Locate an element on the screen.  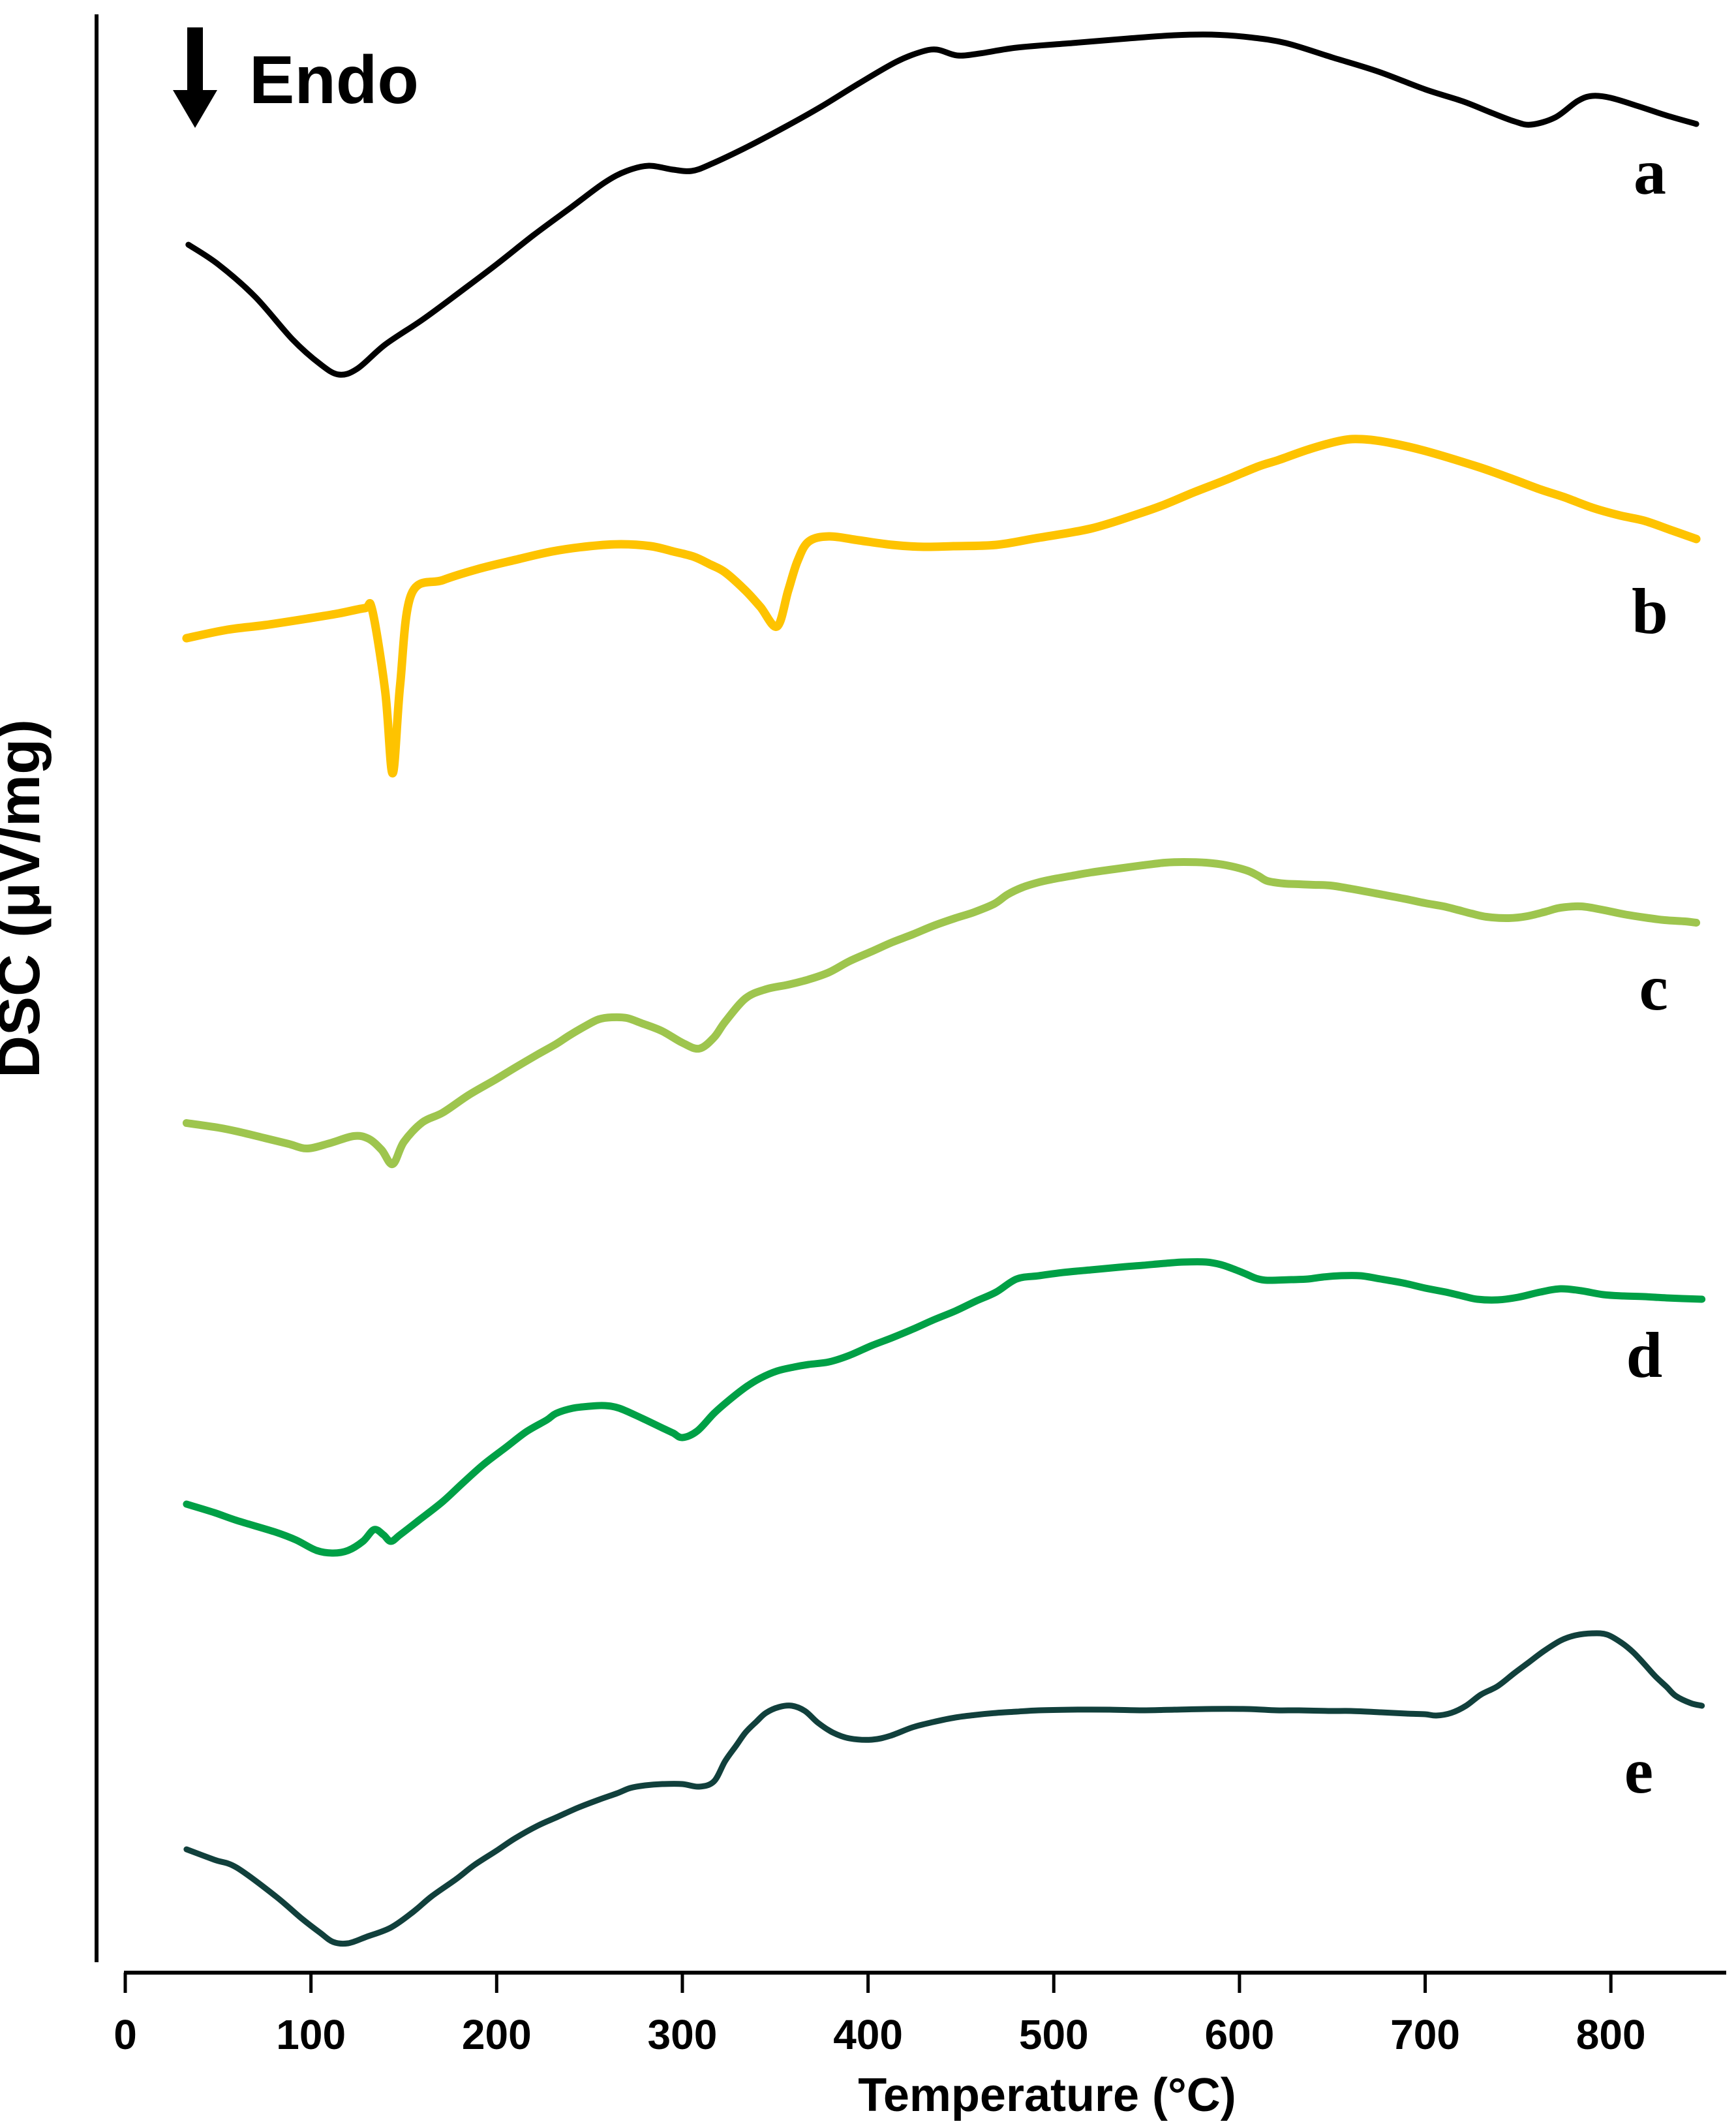
curve-d is located at coordinates (944, 1407).